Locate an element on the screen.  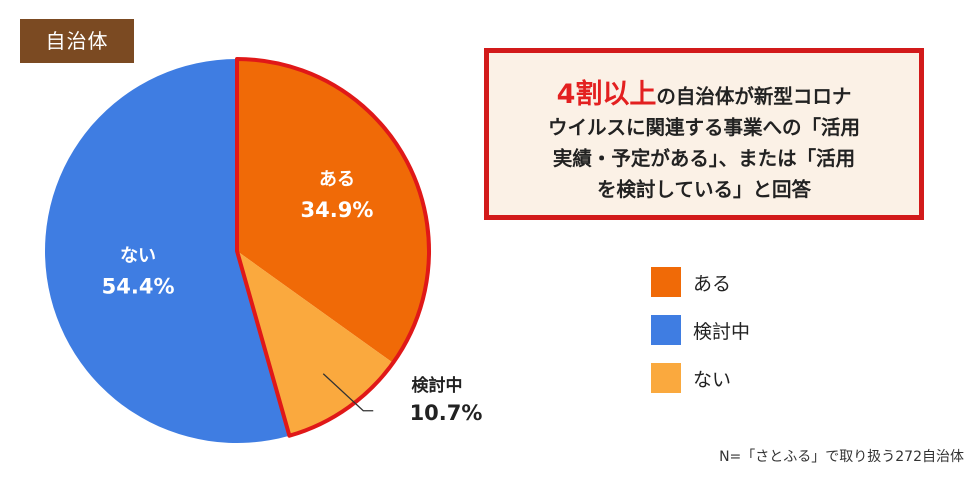
callout-label: 検討中 is located at coordinates (437, 385).